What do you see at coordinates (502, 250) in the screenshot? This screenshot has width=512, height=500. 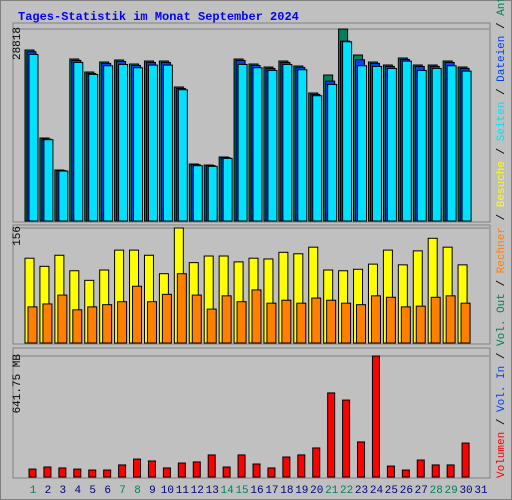 I see `legend-entry: Rechner` at bounding box center [502, 250].